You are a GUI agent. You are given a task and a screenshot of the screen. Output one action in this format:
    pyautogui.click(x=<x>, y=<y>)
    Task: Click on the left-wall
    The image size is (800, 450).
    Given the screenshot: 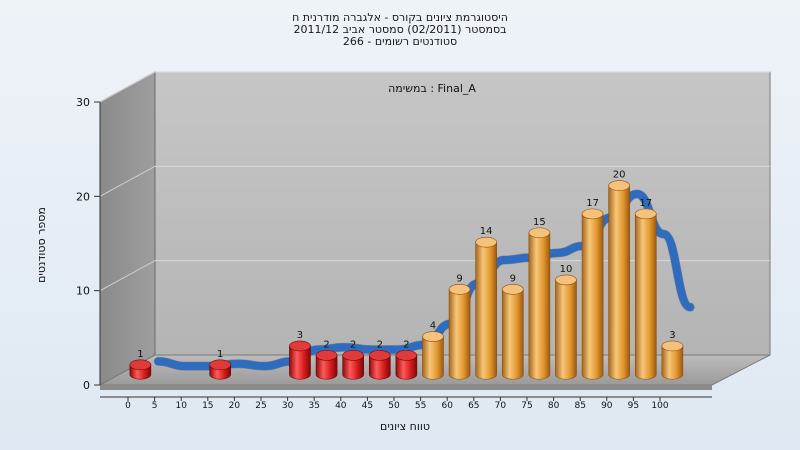 What is the action you would take?
    pyautogui.click(x=127, y=228)
    